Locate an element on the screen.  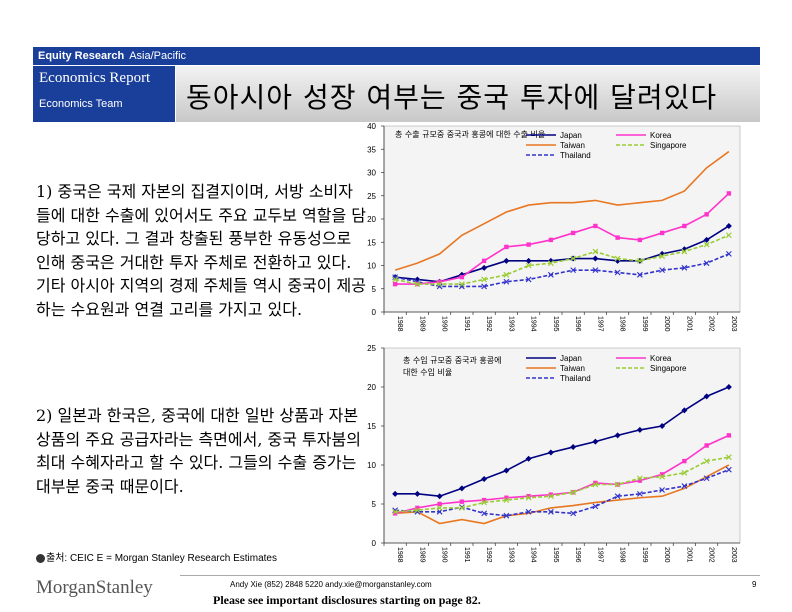
legend-entry: Thailand is located at coordinates (575, 378).